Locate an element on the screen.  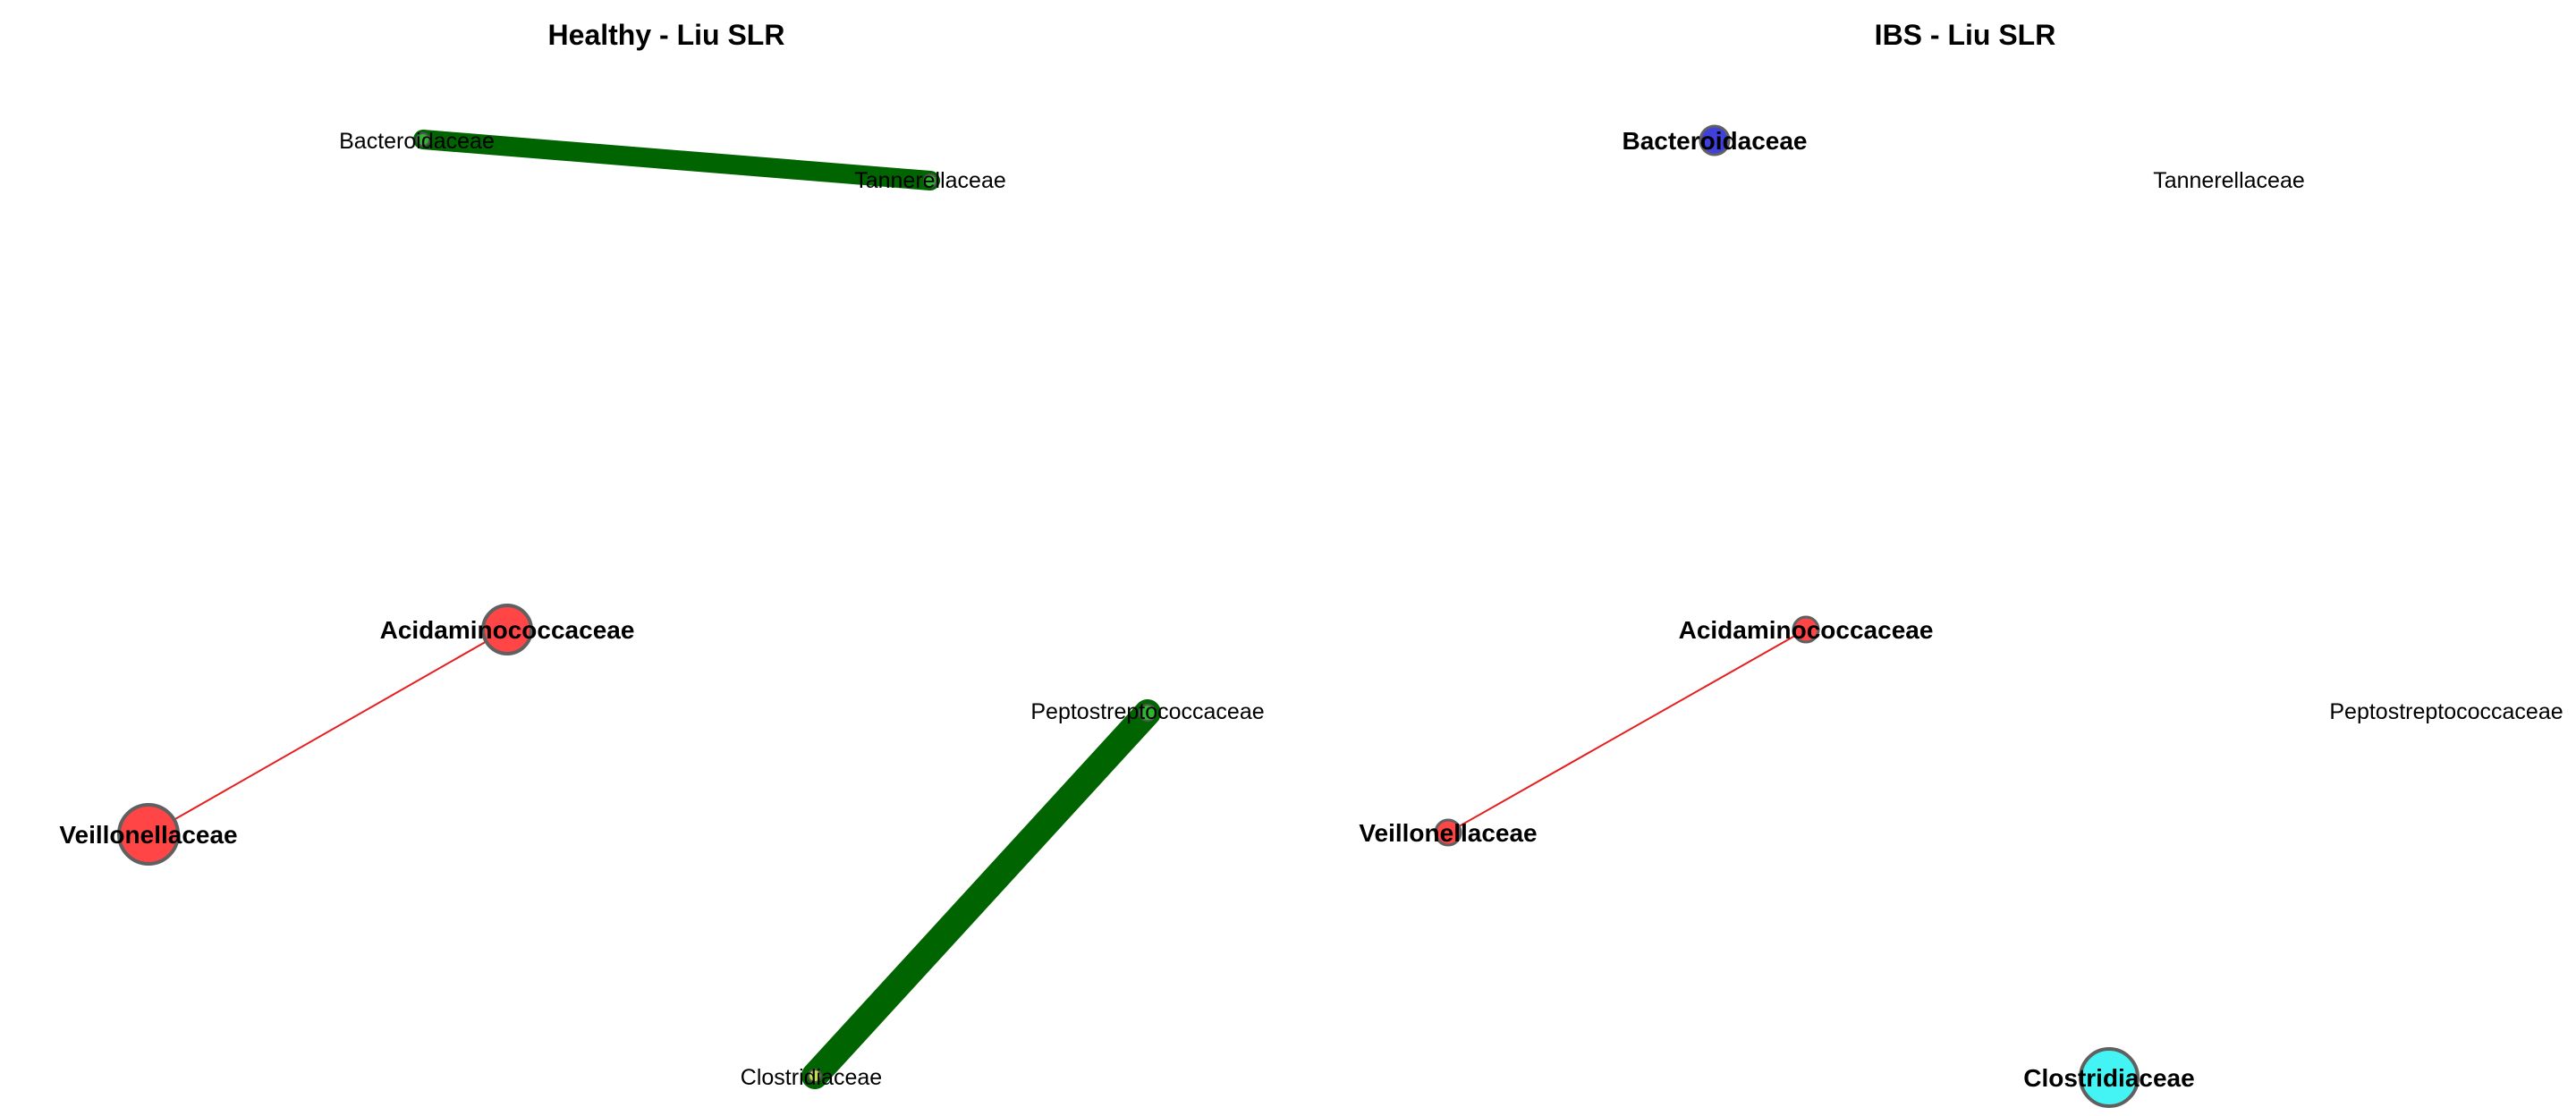
panel-title: IBS - Liu SLR is located at coordinates (1965, 35).